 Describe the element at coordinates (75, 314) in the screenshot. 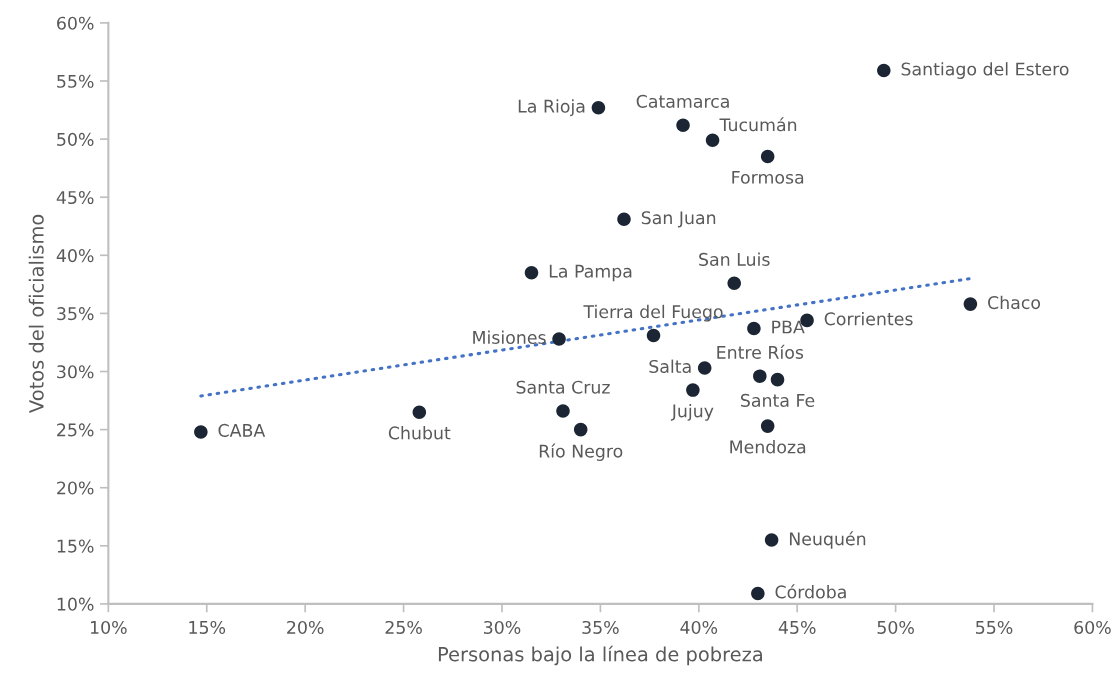

I see `y-tick-label: 35%` at that location.